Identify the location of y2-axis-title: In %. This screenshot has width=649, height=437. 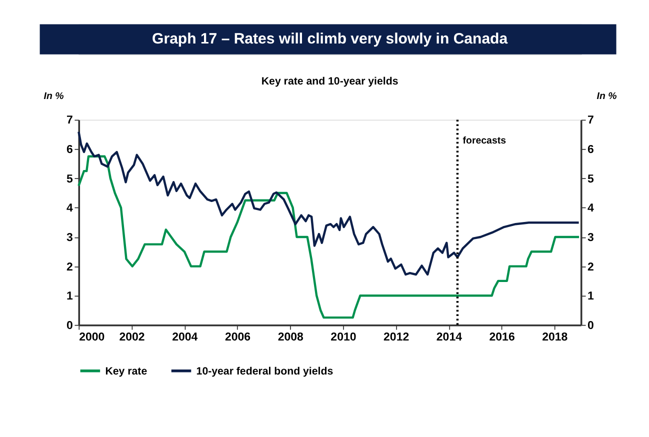
(607, 96).